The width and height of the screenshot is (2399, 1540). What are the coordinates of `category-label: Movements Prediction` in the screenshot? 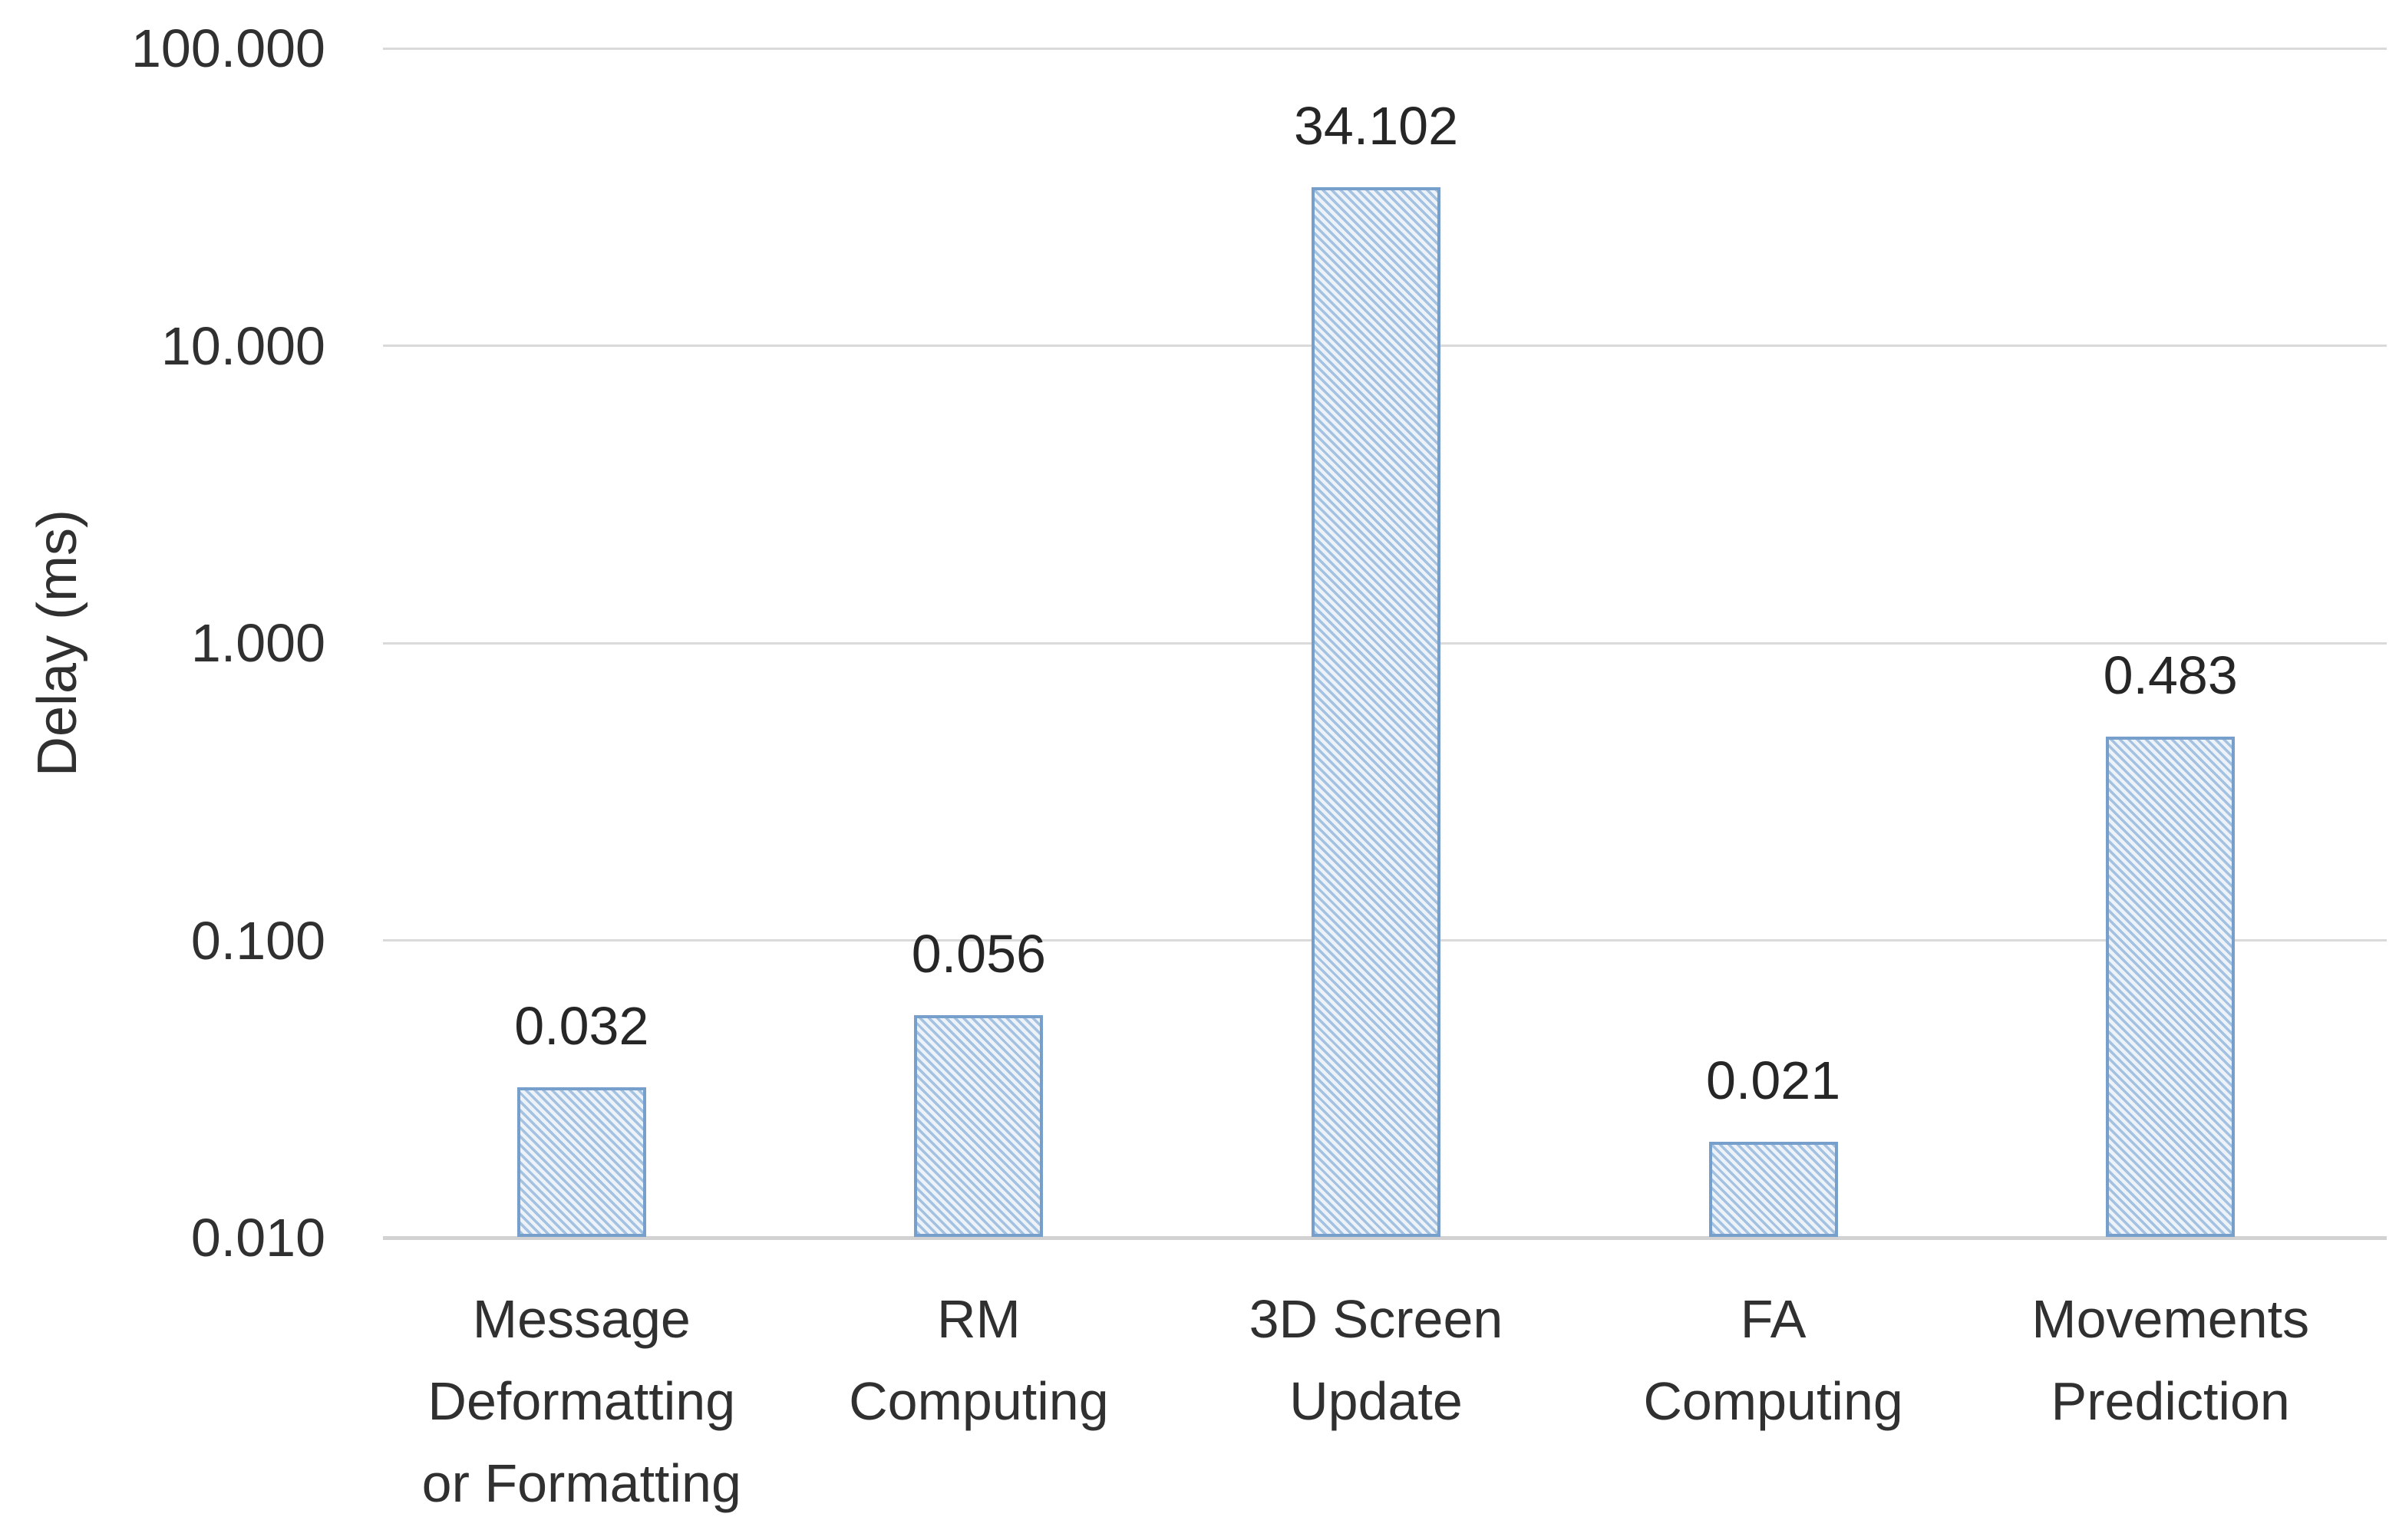 It's located at (2170, 1360).